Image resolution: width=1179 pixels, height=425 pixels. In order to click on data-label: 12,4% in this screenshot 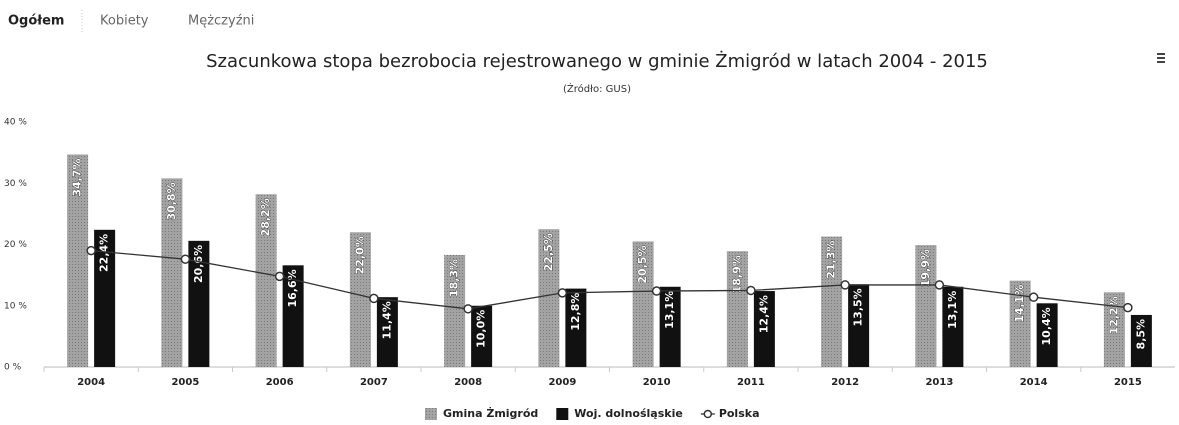, I will do `click(763, 314)`.